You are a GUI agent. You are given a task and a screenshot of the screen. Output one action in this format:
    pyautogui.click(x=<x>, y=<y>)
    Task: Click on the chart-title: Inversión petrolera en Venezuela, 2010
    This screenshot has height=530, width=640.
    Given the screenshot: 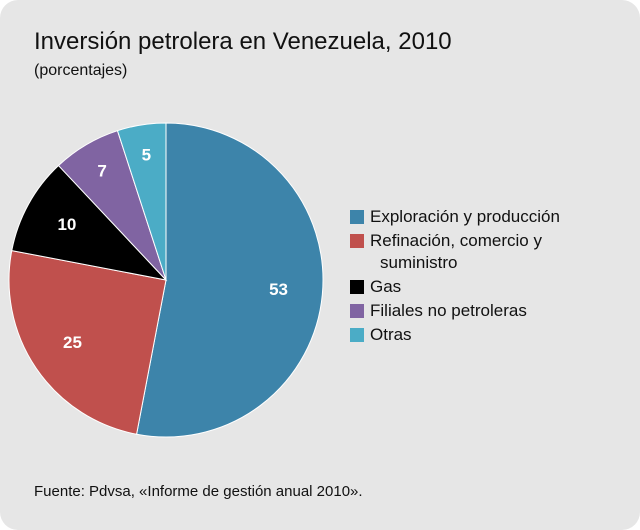 What is the action you would take?
    pyautogui.click(x=243, y=41)
    